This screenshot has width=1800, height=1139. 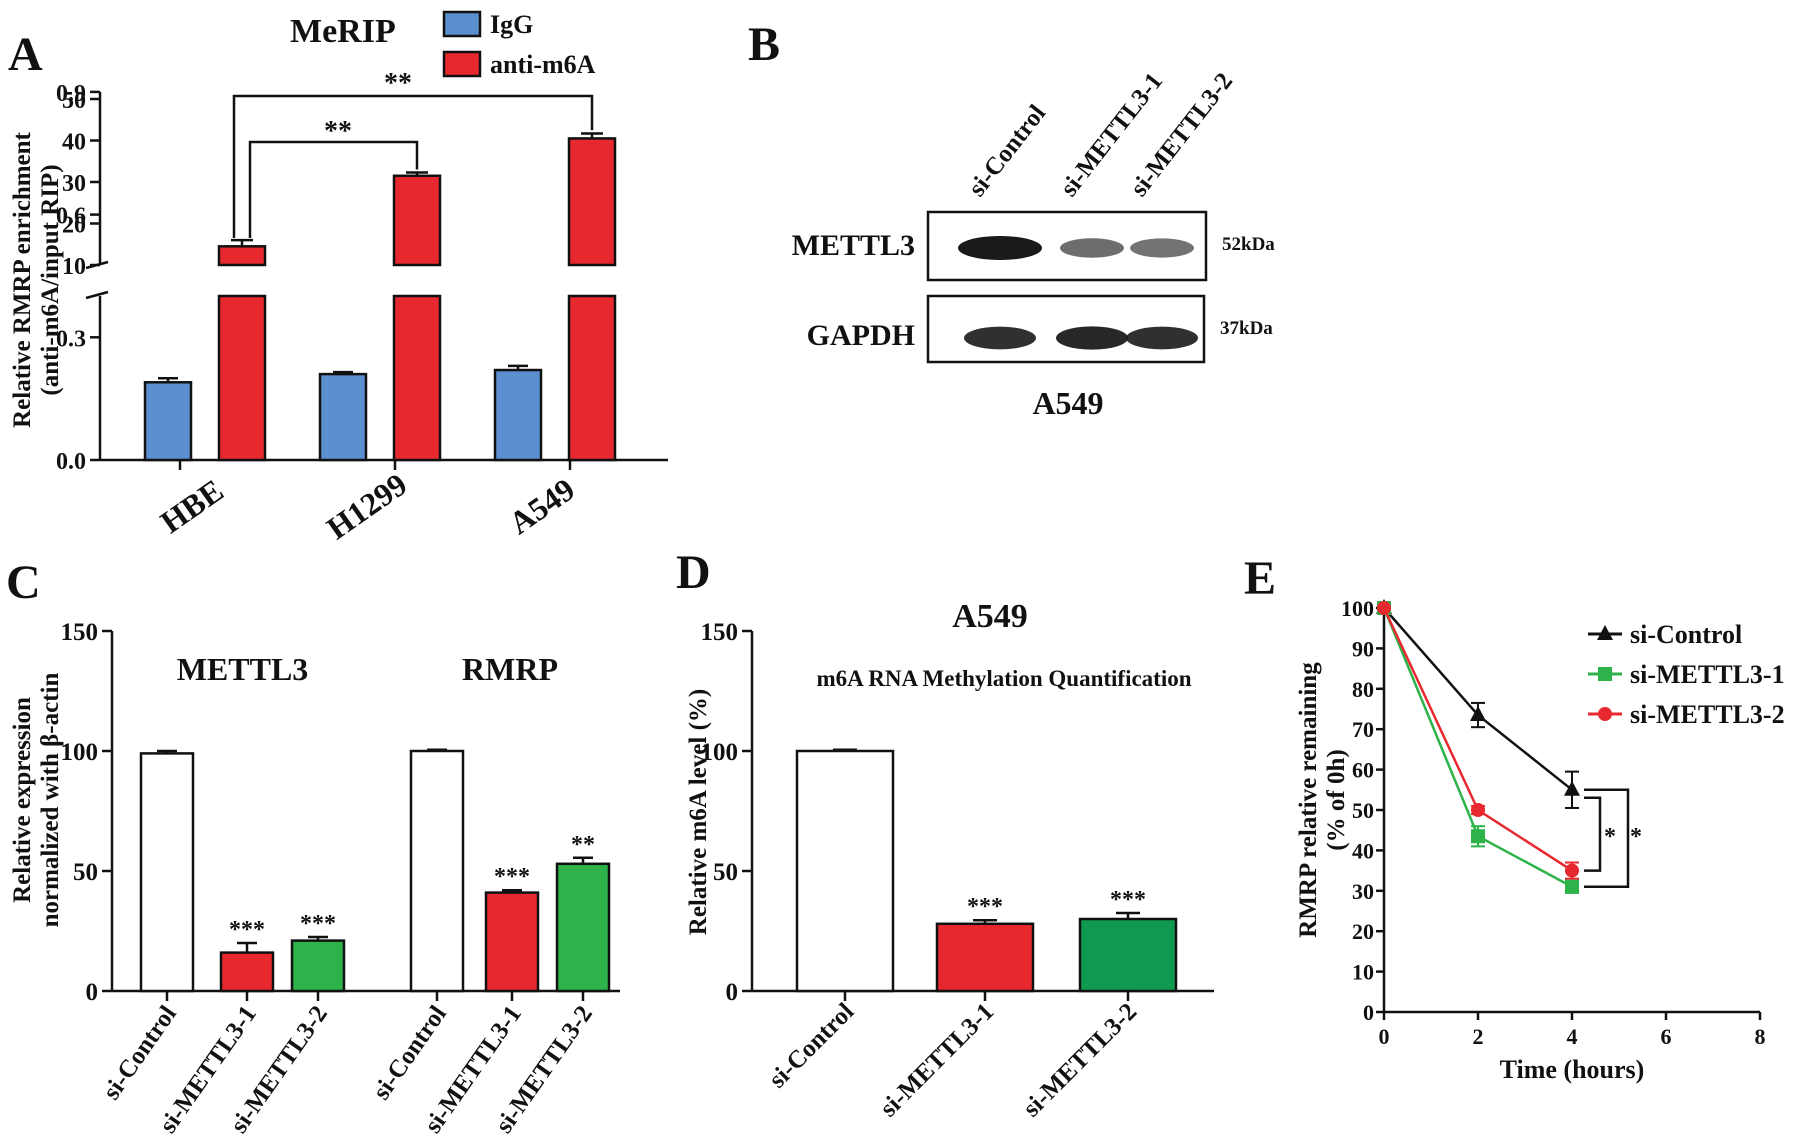 I want to click on panel-d-ytick-label: 150, so click(x=720, y=632).